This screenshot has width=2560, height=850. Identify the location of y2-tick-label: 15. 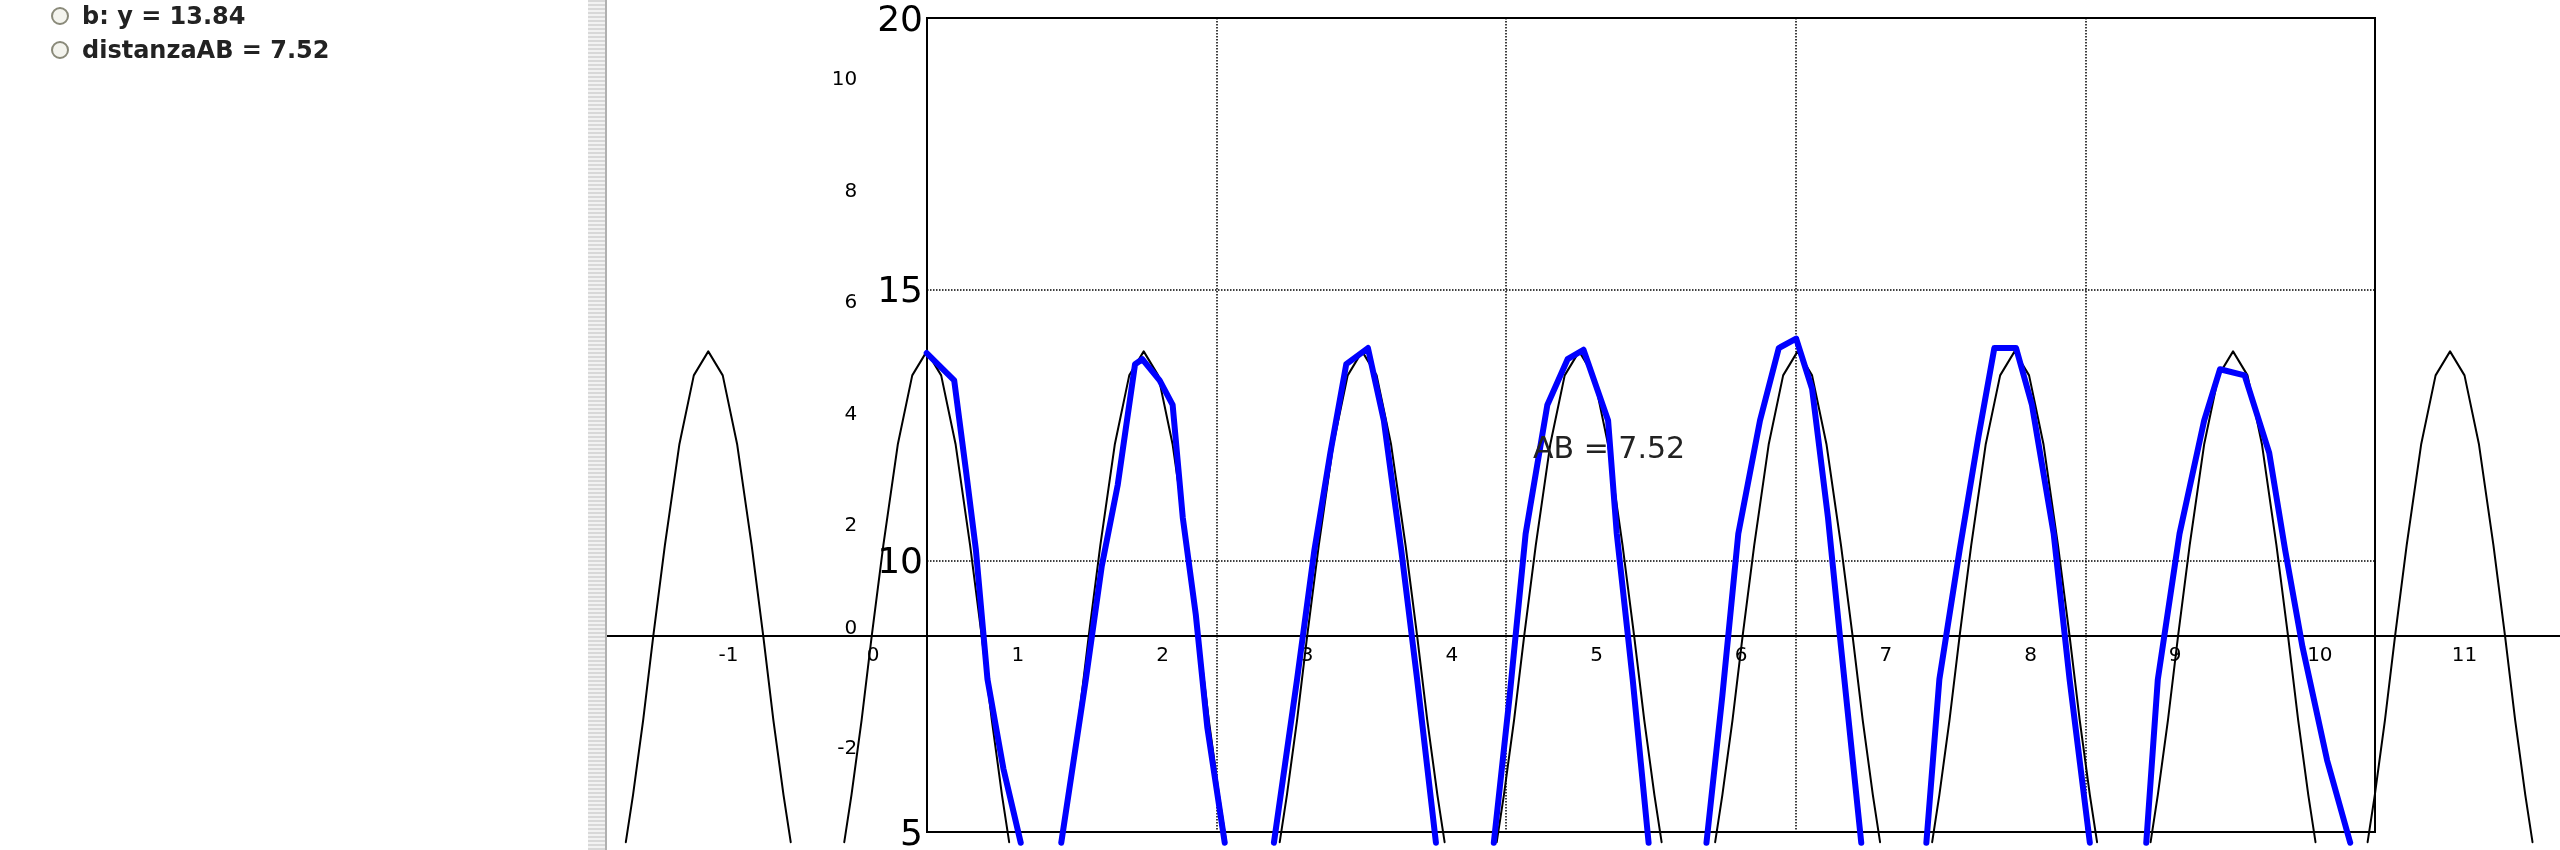
(900, 289).